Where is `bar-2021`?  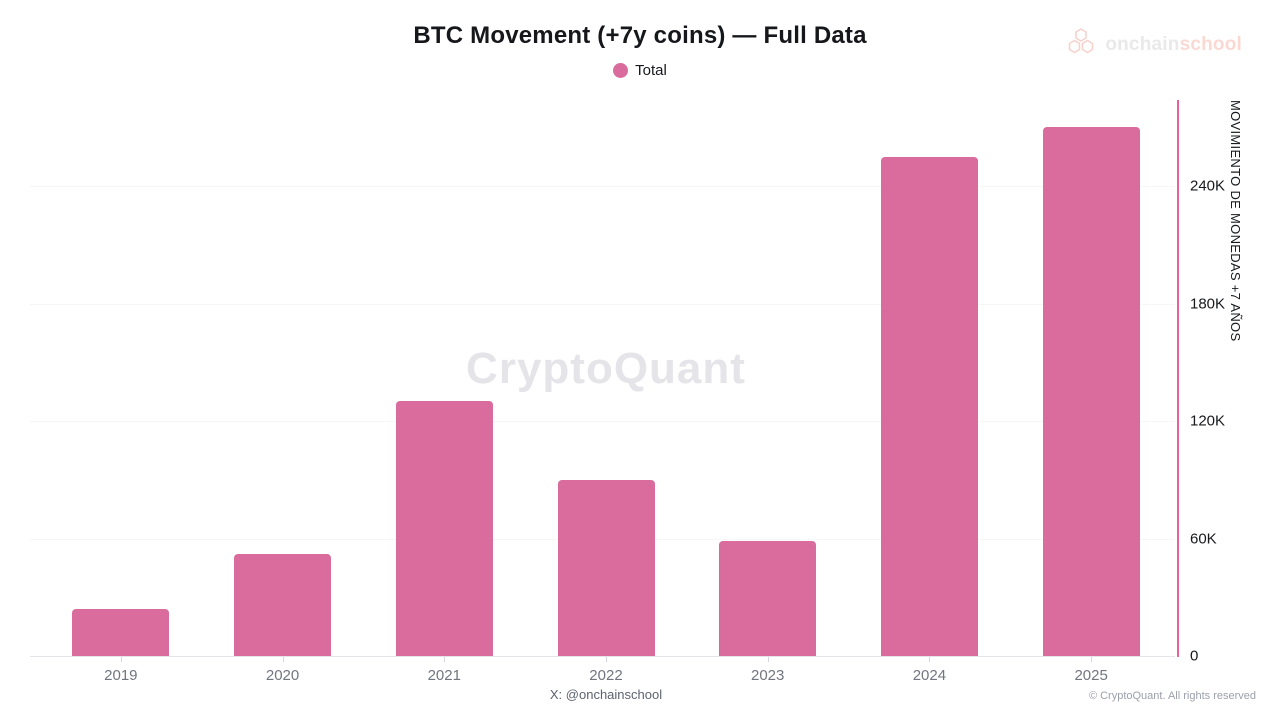
bar-2021 is located at coordinates (444, 528).